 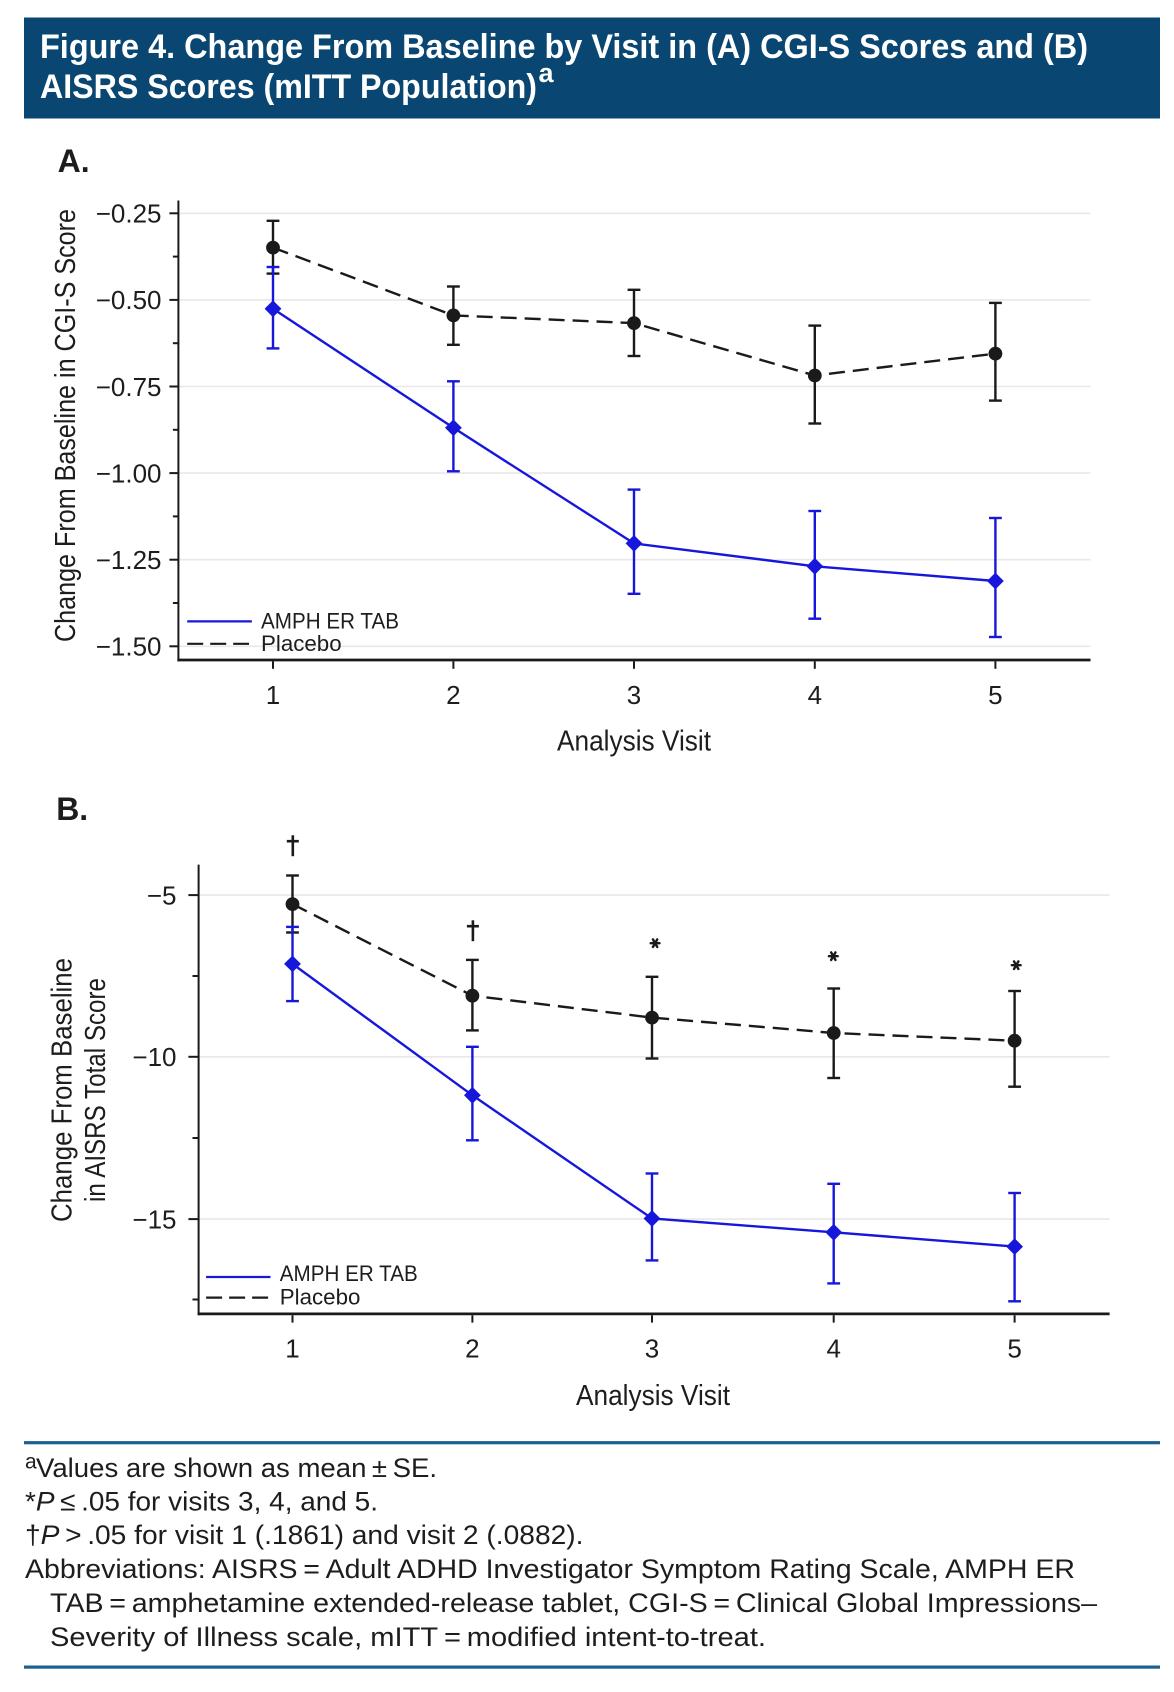 I want to click on svg-text: Values are shown as mean ± SE., so click(x=236, y=1468).